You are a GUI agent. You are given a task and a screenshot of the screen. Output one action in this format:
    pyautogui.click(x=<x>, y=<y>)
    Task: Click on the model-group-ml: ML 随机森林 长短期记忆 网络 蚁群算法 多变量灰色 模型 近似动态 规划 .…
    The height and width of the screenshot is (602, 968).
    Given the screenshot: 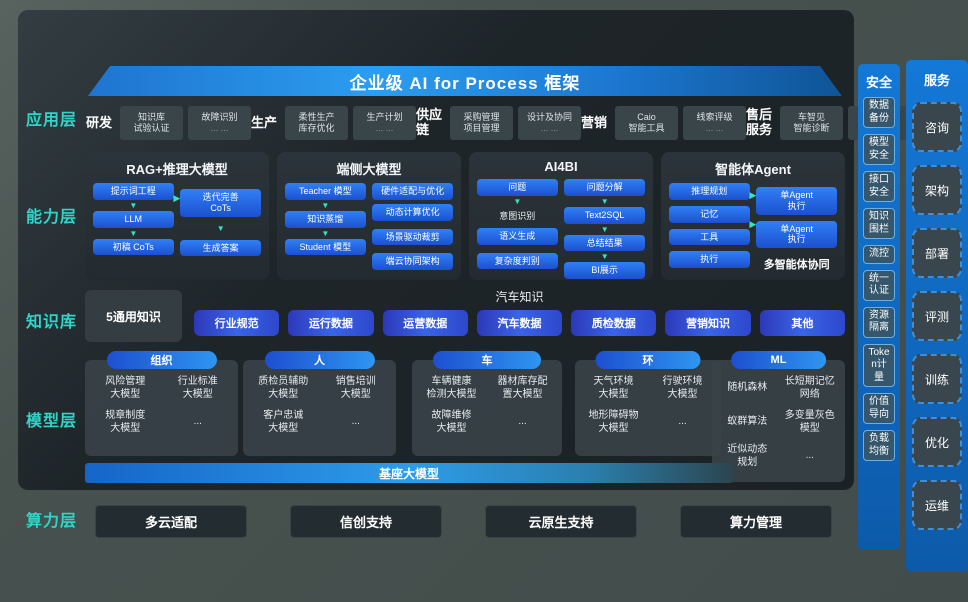 What is the action you would take?
    pyautogui.click(x=778, y=416)
    